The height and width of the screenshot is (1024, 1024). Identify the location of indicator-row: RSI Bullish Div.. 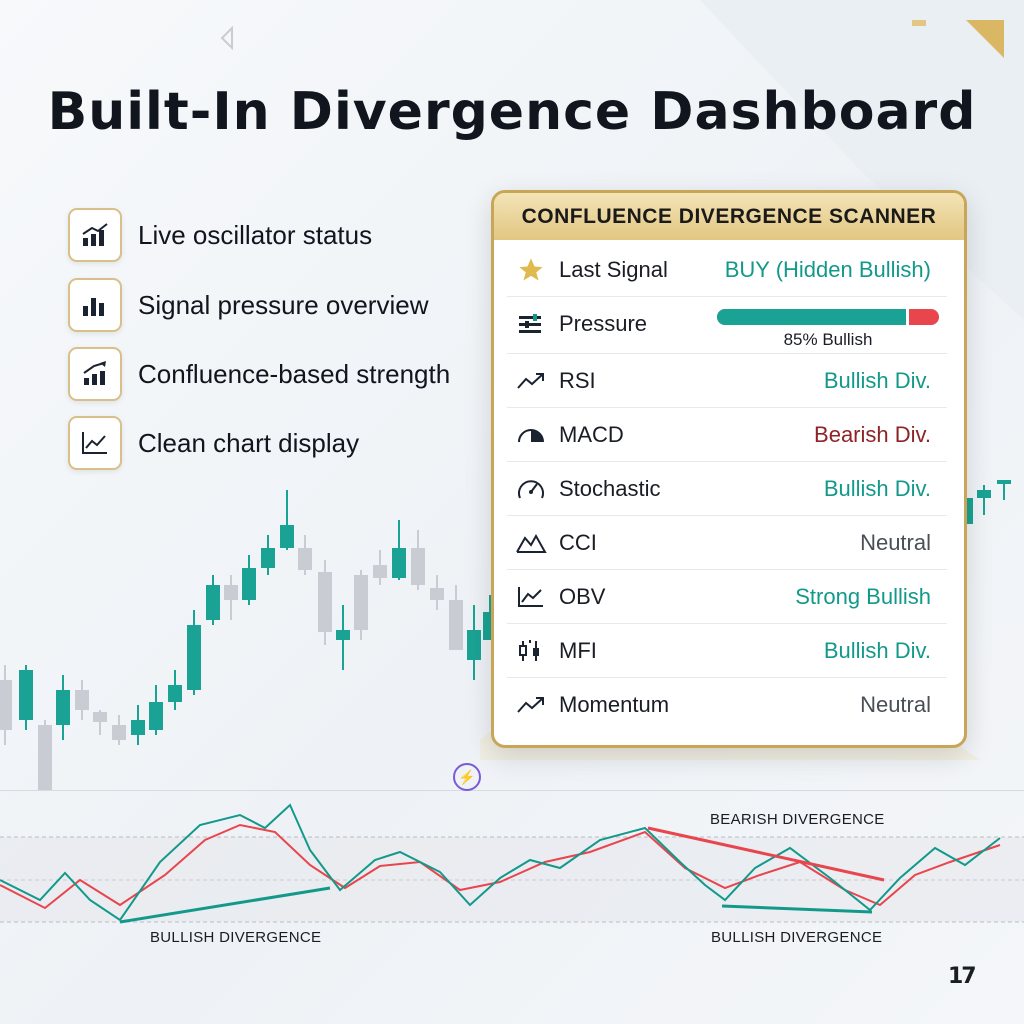
(727, 381).